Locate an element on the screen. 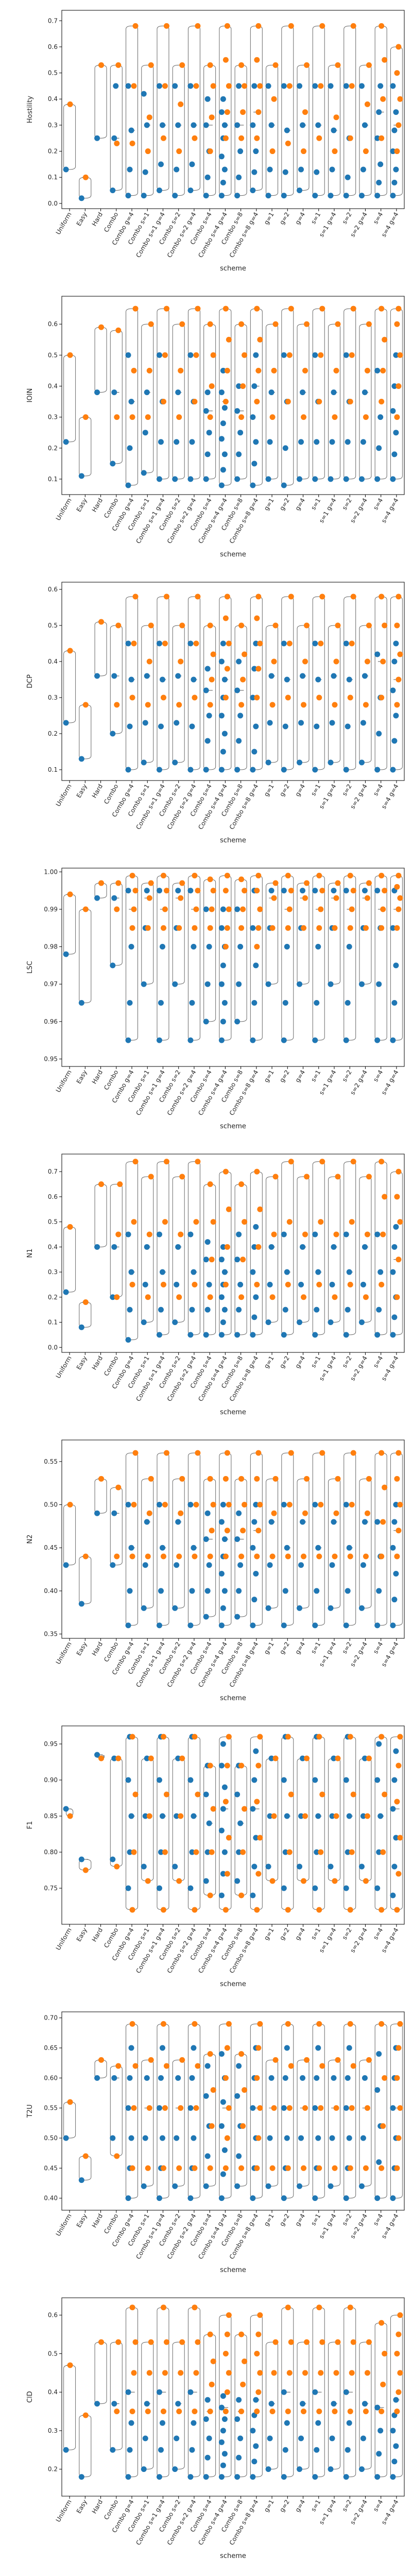 The image size is (412, 2576). y-tick-label: 0.3 is located at coordinates (53, 697).